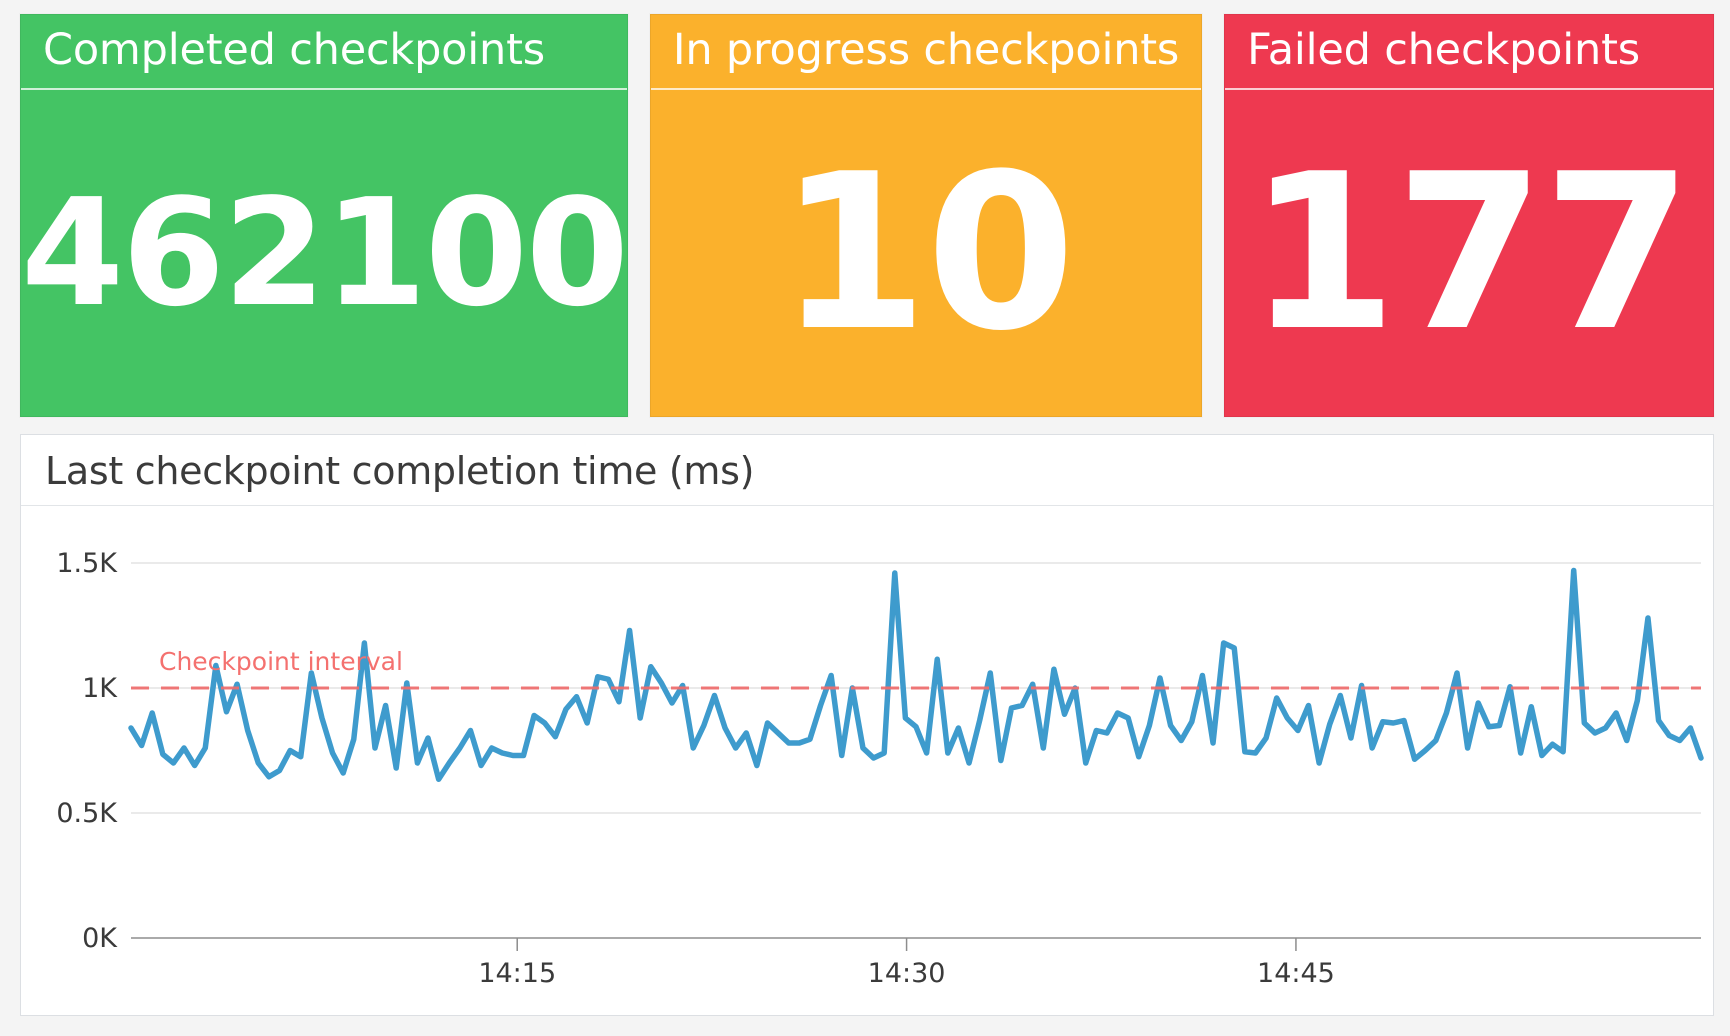 The height and width of the screenshot is (1036, 1730). What do you see at coordinates (926, 52) in the screenshot?
I see `kpi-title-in-progress: In progress checkpoints` at bounding box center [926, 52].